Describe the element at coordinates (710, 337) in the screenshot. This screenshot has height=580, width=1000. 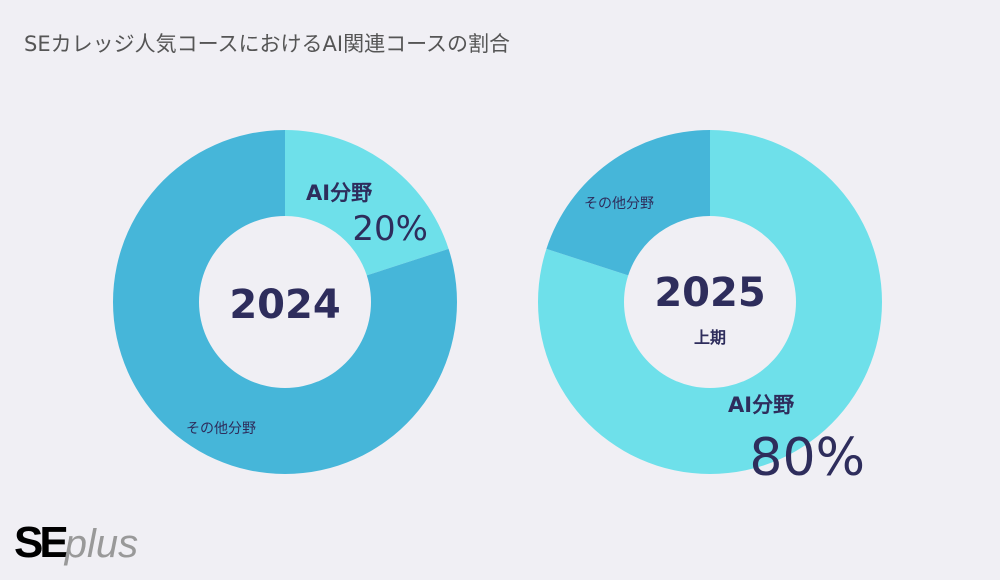
I see `center-sublabel-2025: 上期` at that location.